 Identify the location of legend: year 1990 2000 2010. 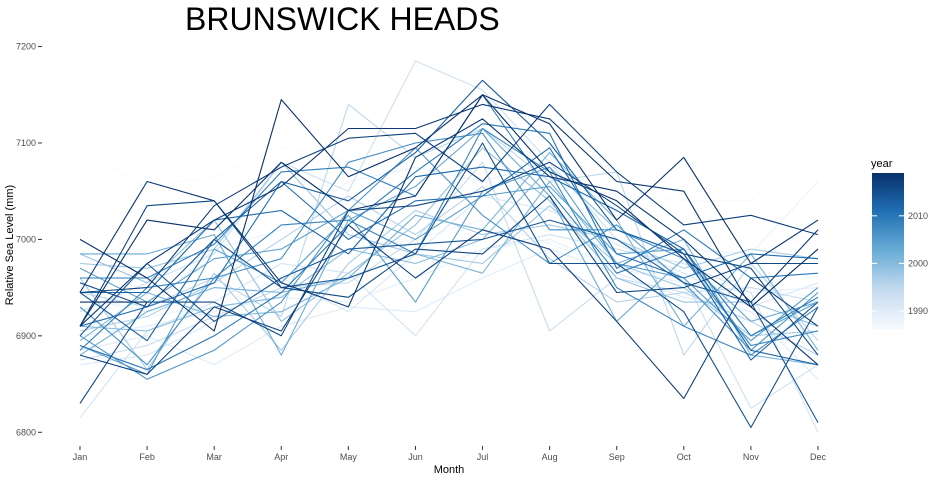
(899, 244).